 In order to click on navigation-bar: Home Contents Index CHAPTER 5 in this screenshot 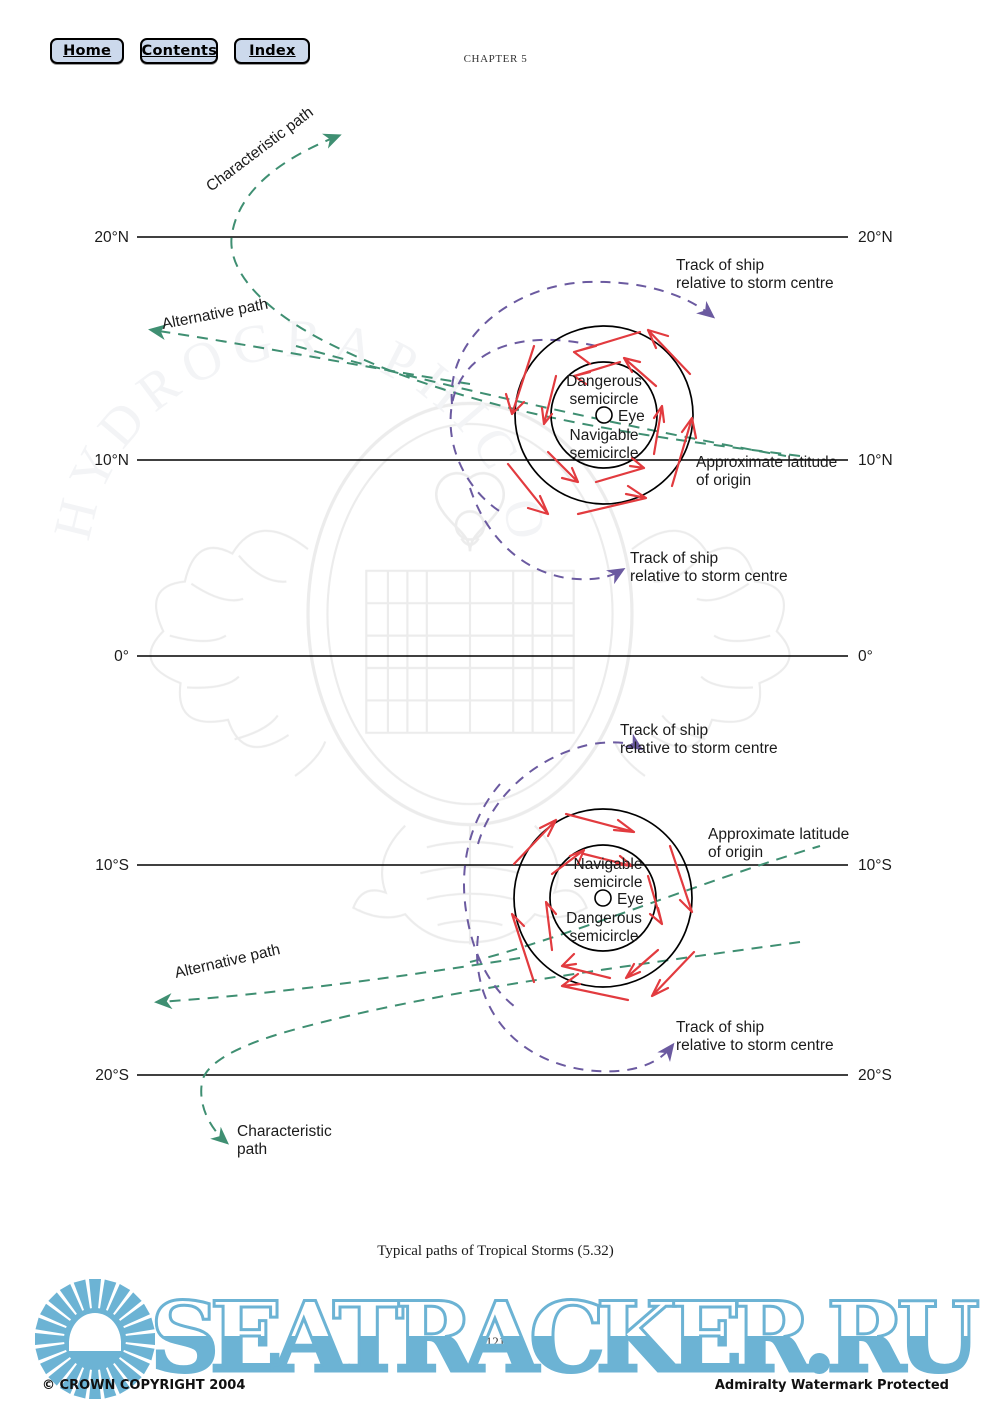, I will do `click(495, 42)`.